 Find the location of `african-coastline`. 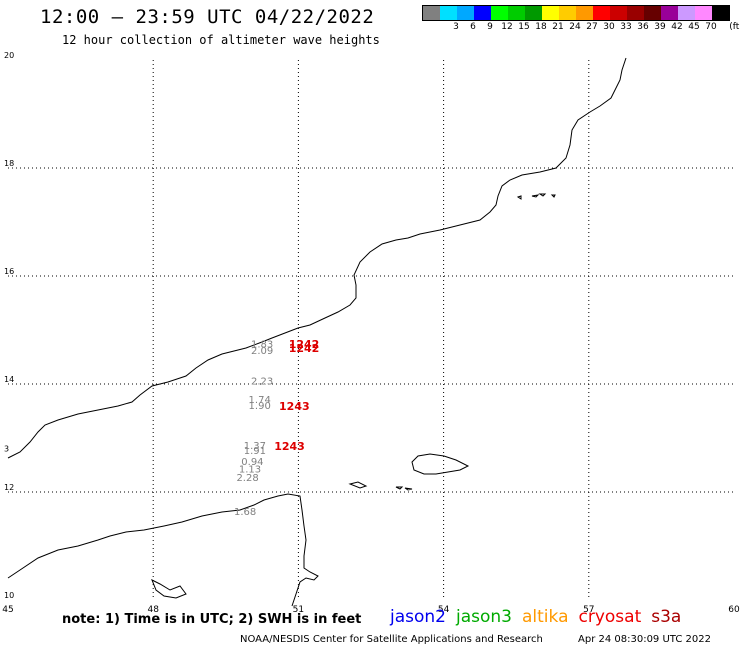

african-coastline is located at coordinates (163, 550).